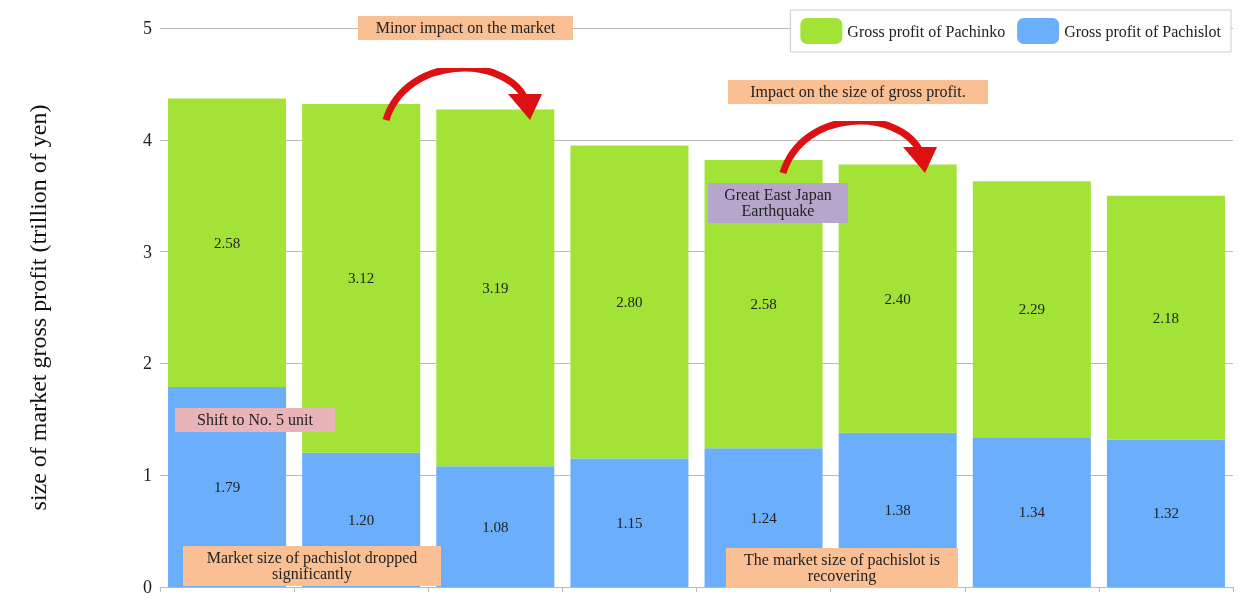 The width and height of the screenshot is (1247, 605). Describe the element at coordinates (147, 363) in the screenshot. I see `y-tick-label: 2` at that location.